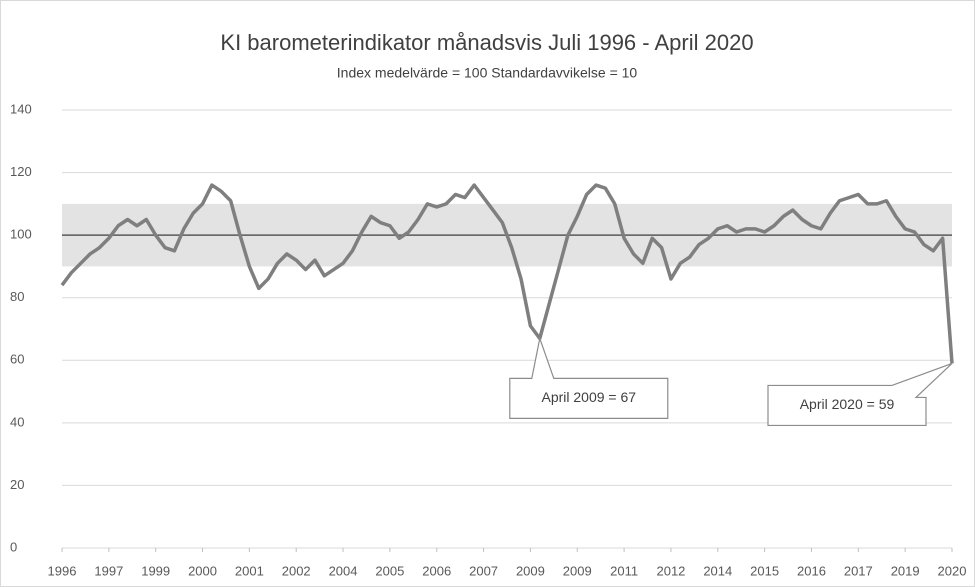 This screenshot has height=587, width=975. What do you see at coordinates (62, 570) in the screenshot?
I see `x-tick-label: 1996` at bounding box center [62, 570].